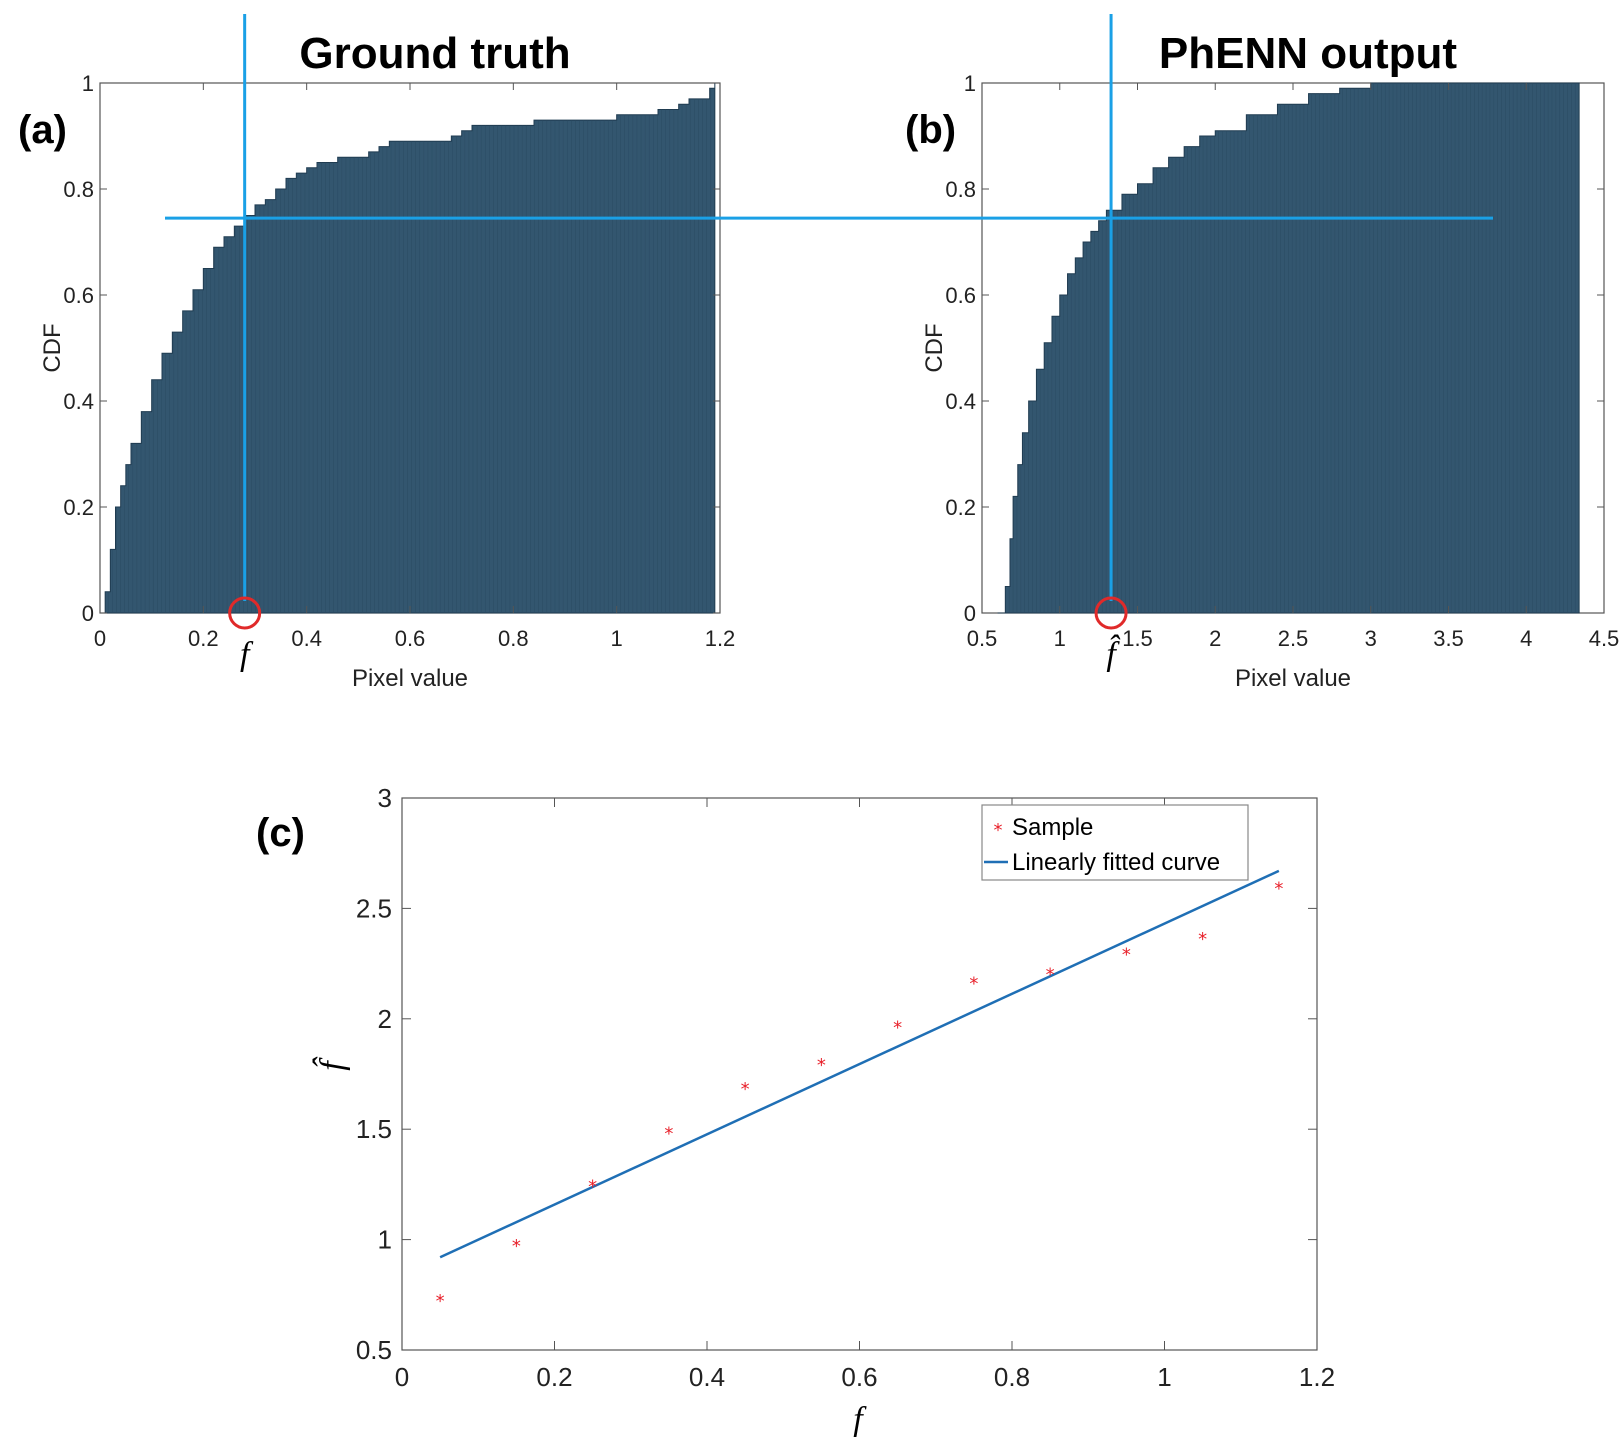 This screenshot has width=1624, height=1446. Describe the element at coordinates (245, 613) in the screenshot. I see `panel-a-marker-circle` at that location.